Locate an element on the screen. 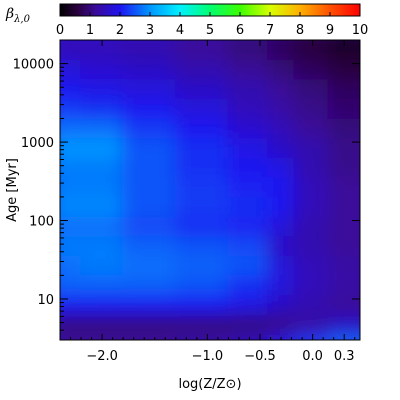 This screenshot has height=400, width=400. colorbar-ticks: 0 1 2 3 4 5 6 7 8 9 10 is located at coordinates (212, 25).